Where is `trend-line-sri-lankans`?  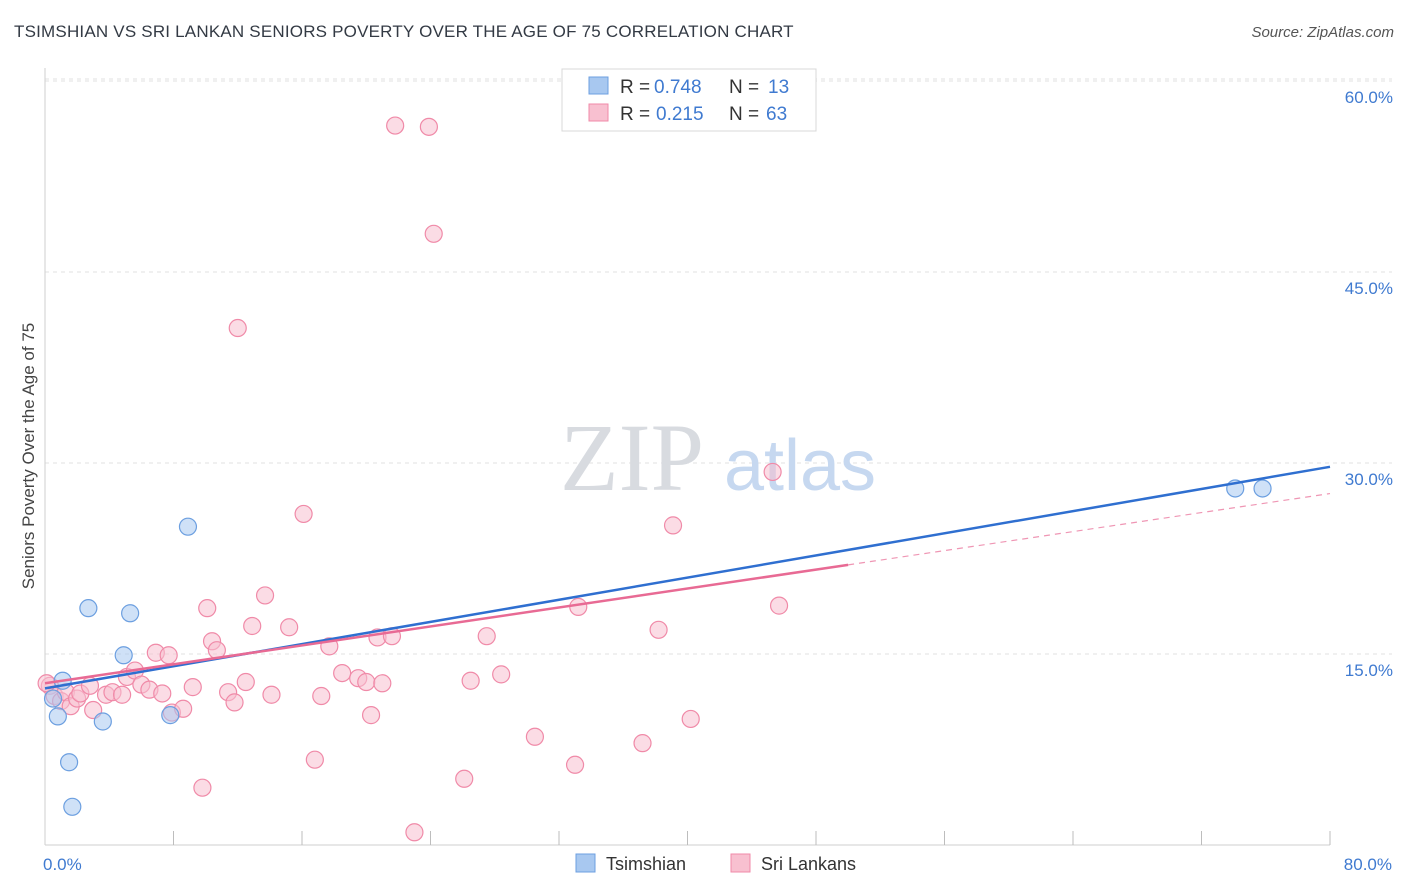
trend-line-sri-lankans is located at coordinates (446, 624).